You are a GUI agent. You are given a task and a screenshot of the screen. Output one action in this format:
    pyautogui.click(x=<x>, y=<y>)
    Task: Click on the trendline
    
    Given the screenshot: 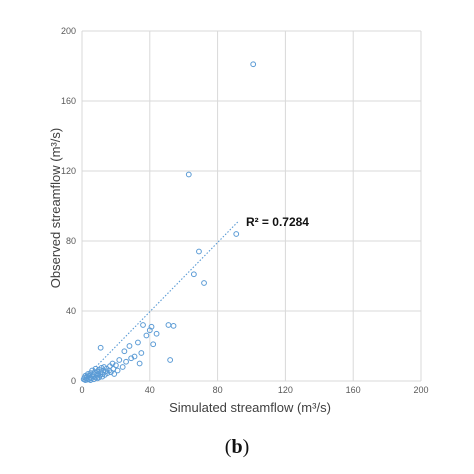 What is the action you would take?
    pyautogui.click(x=160, y=301)
    